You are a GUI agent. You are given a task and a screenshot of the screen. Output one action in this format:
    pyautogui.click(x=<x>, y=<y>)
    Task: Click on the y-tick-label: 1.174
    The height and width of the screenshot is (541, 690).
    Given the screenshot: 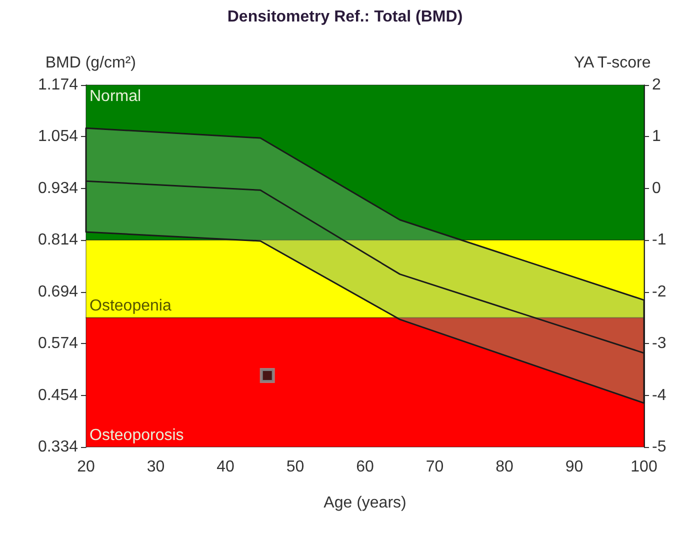 What is the action you would take?
    pyautogui.click(x=58, y=85)
    